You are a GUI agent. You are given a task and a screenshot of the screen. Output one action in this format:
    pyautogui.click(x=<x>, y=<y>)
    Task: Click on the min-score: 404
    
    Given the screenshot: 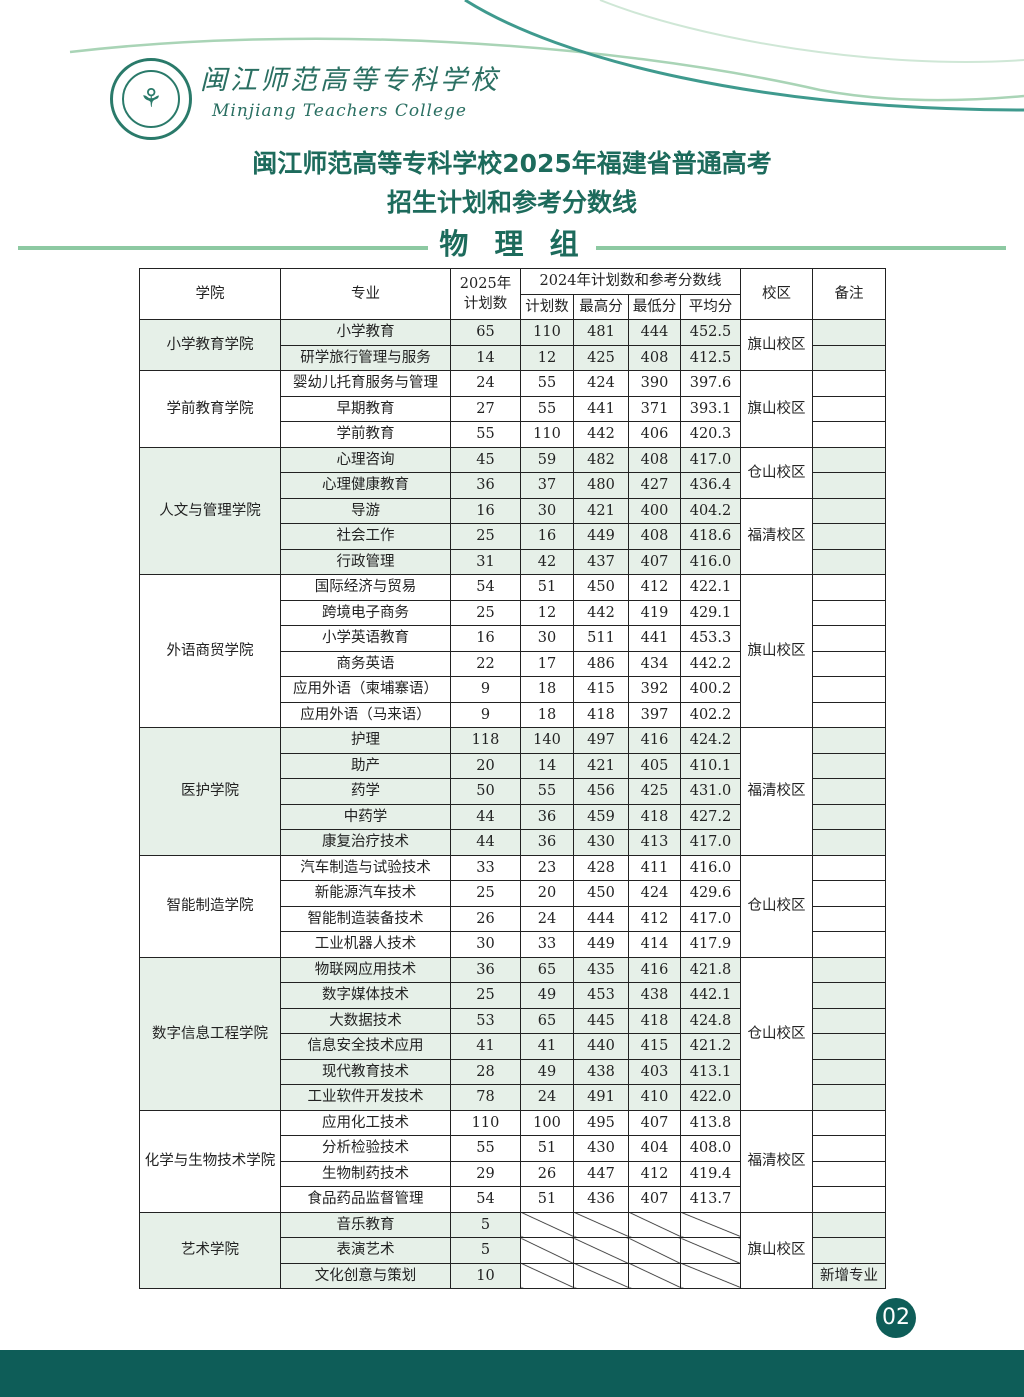 What is the action you would take?
    pyautogui.click(x=654, y=1148)
    